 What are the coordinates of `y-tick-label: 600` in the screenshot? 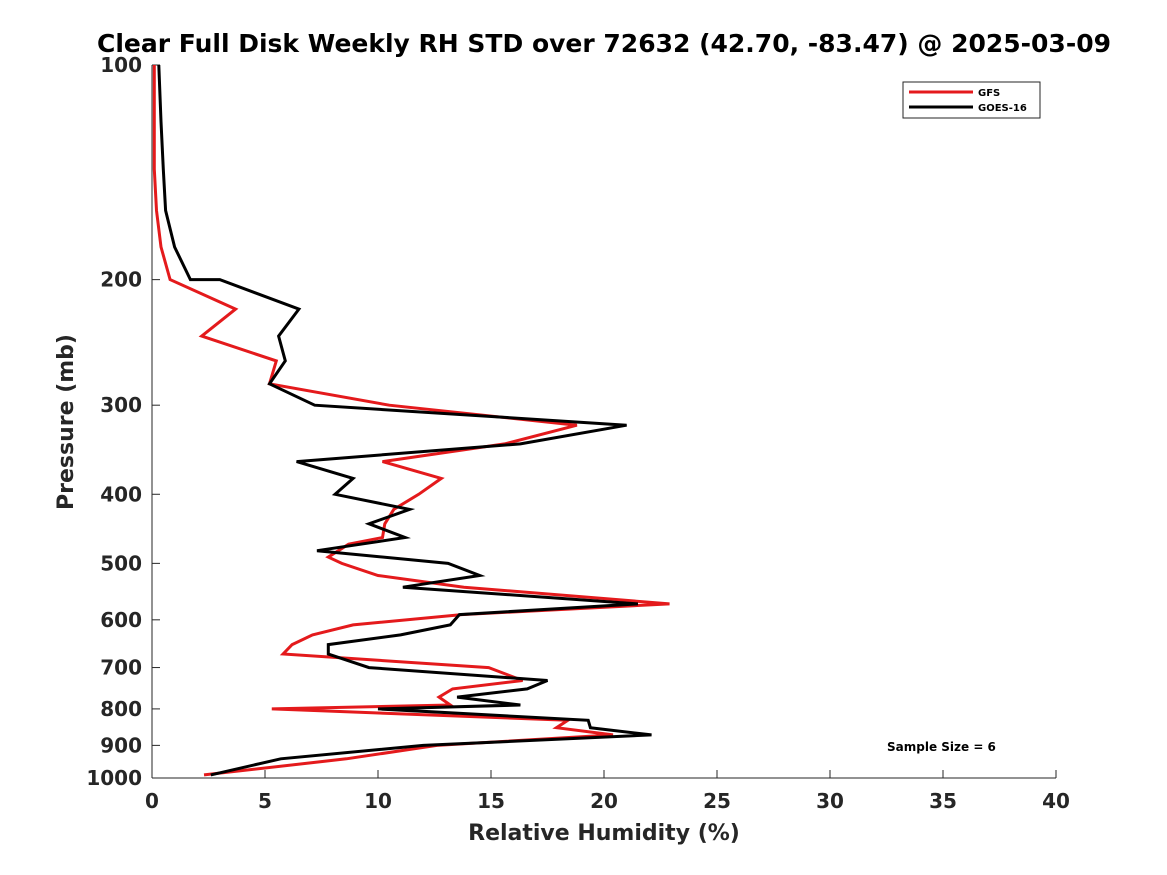 It's located at (121, 620).